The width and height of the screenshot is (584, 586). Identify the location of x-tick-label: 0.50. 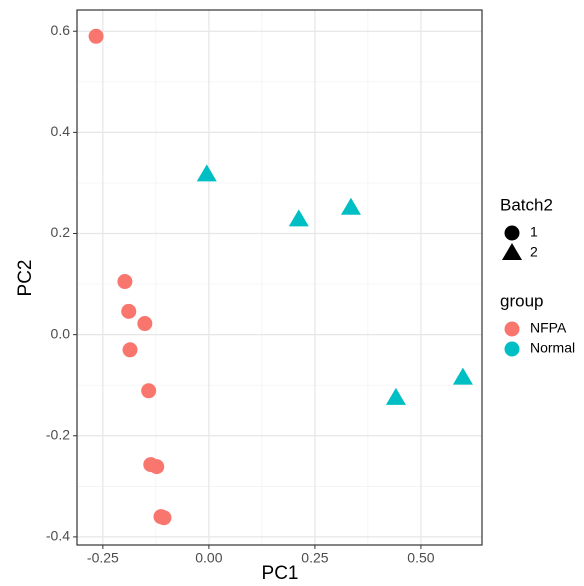
(420, 558).